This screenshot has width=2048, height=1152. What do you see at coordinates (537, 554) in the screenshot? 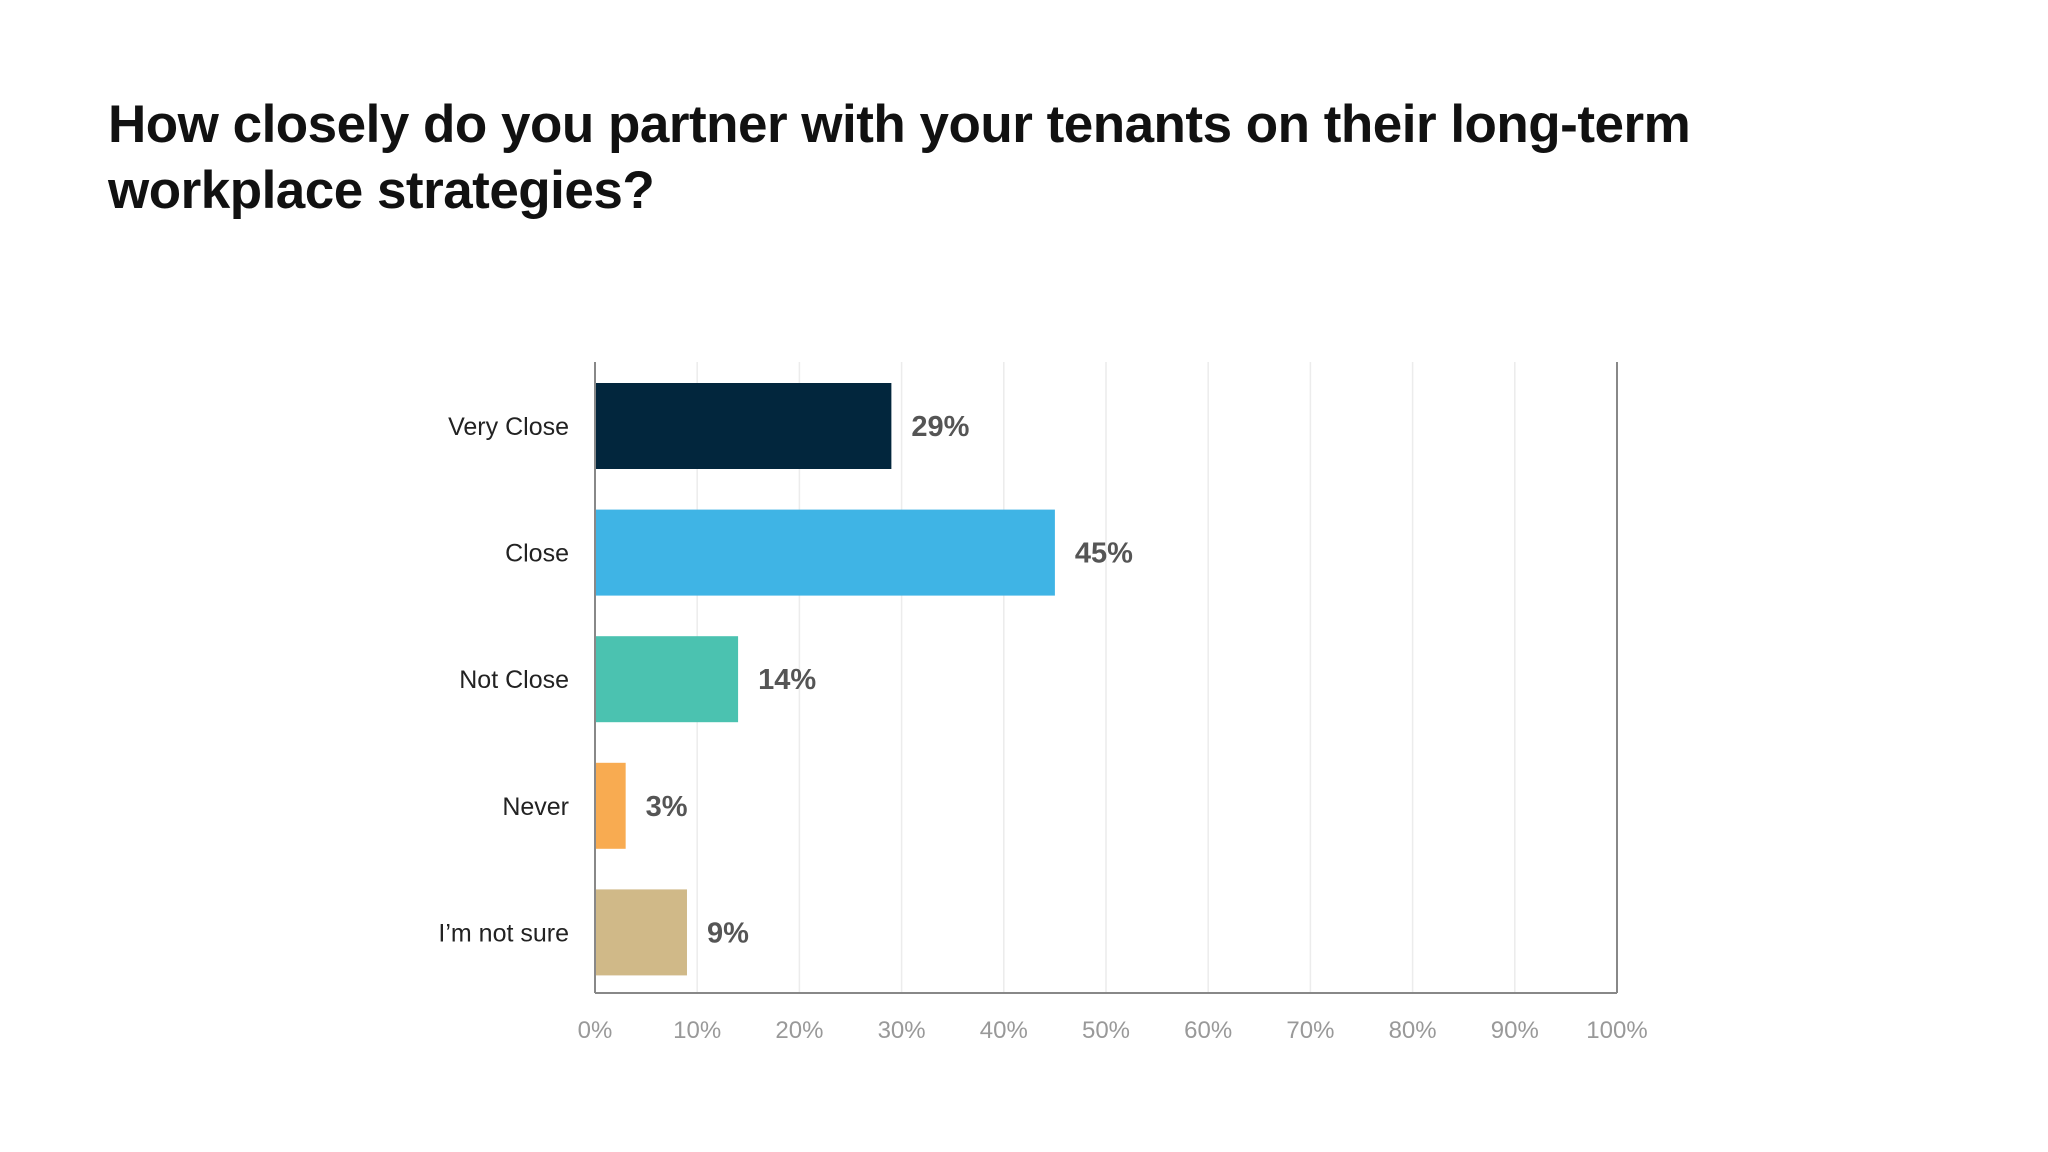
I see `category-label: Close` at bounding box center [537, 554].